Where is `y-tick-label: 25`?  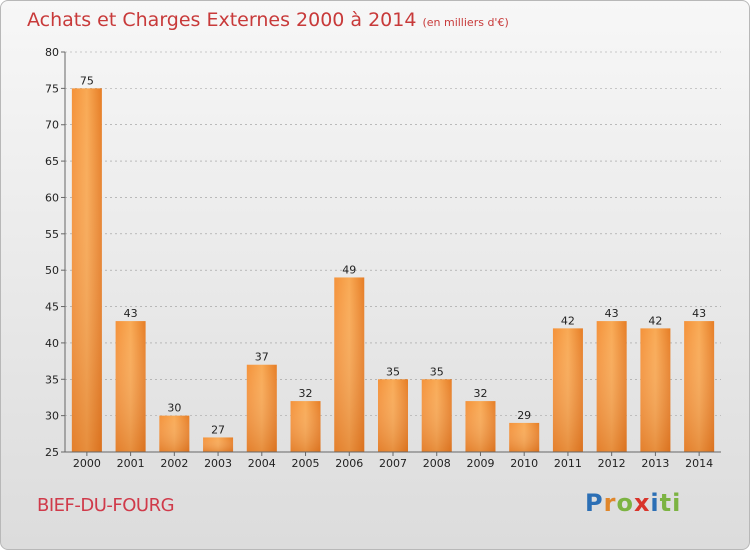
y-tick-label: 25 is located at coordinates (52, 452).